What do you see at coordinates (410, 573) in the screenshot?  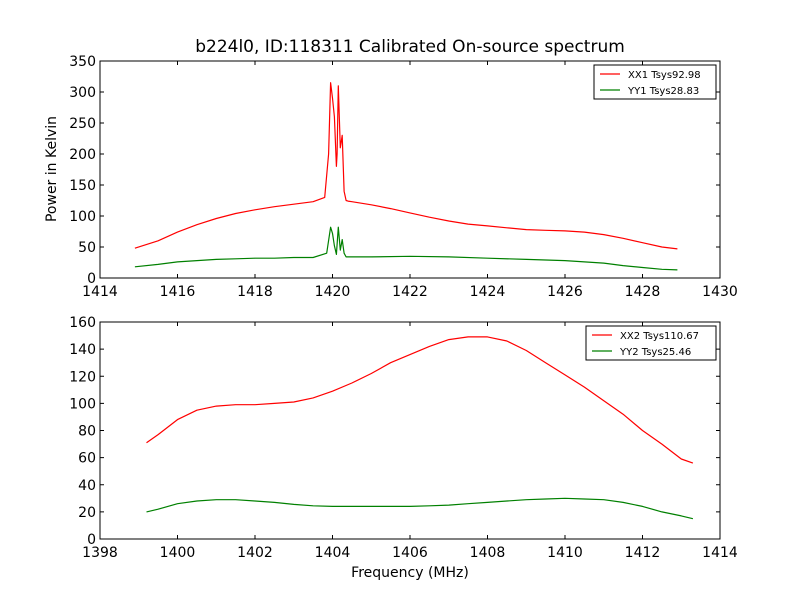 I see `x-axis-label-bottom: Frequency (MHz)` at bounding box center [410, 573].